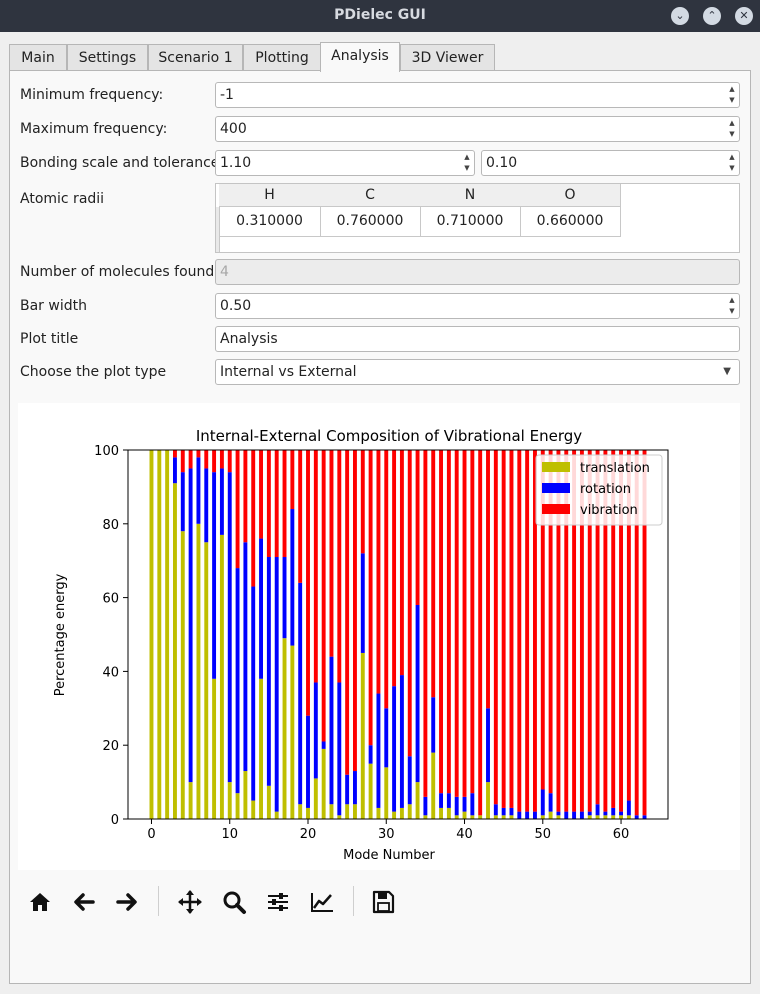 The height and width of the screenshot is (994, 760). I want to click on tab-analysis: Analysis, so click(360, 57).